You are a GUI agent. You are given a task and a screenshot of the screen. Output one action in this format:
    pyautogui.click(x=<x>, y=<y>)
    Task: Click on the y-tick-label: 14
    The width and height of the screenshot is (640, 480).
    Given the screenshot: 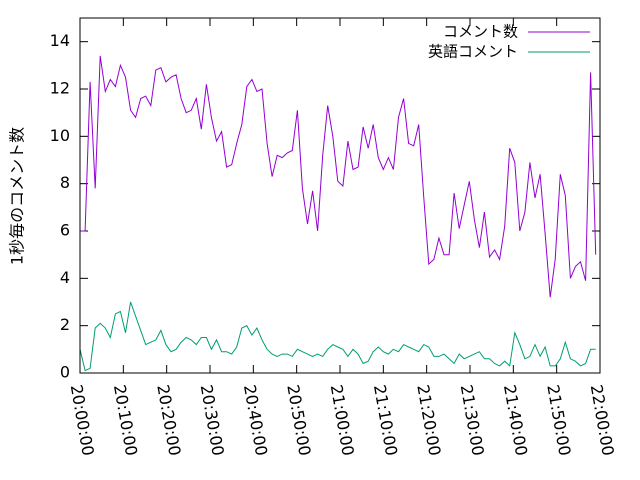 What is the action you would take?
    pyautogui.click(x=60, y=40)
    